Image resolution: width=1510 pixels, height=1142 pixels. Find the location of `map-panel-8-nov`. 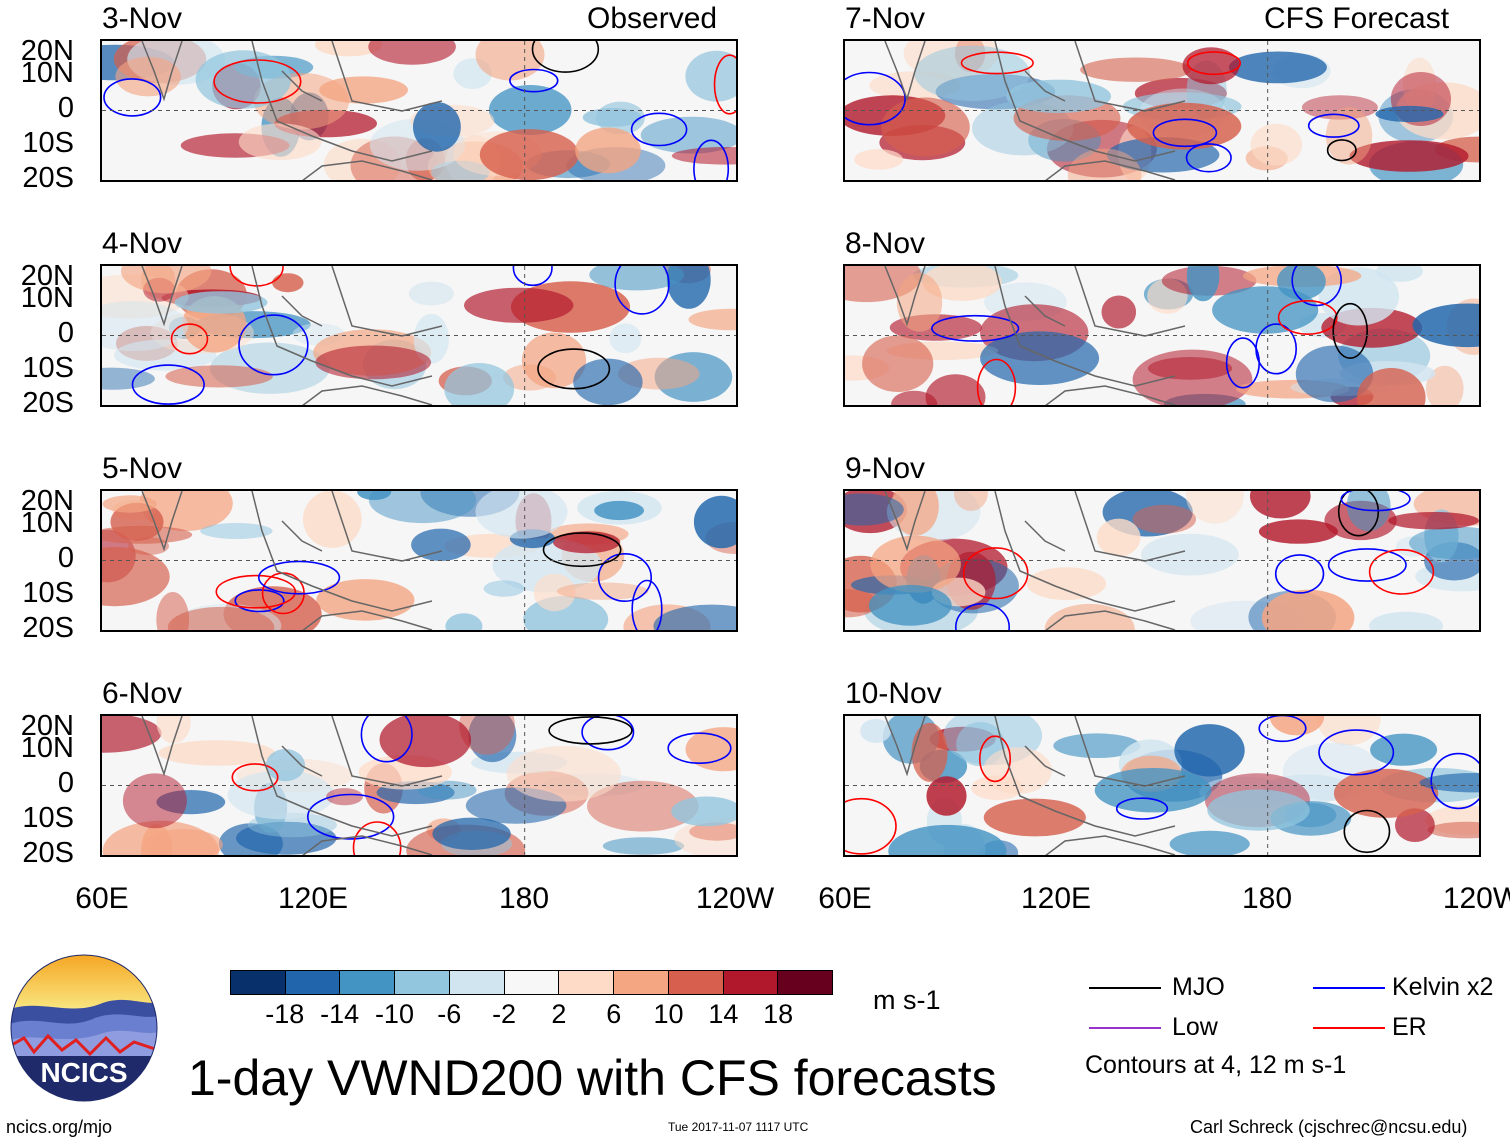

map-panel-8-nov is located at coordinates (1162, 335).